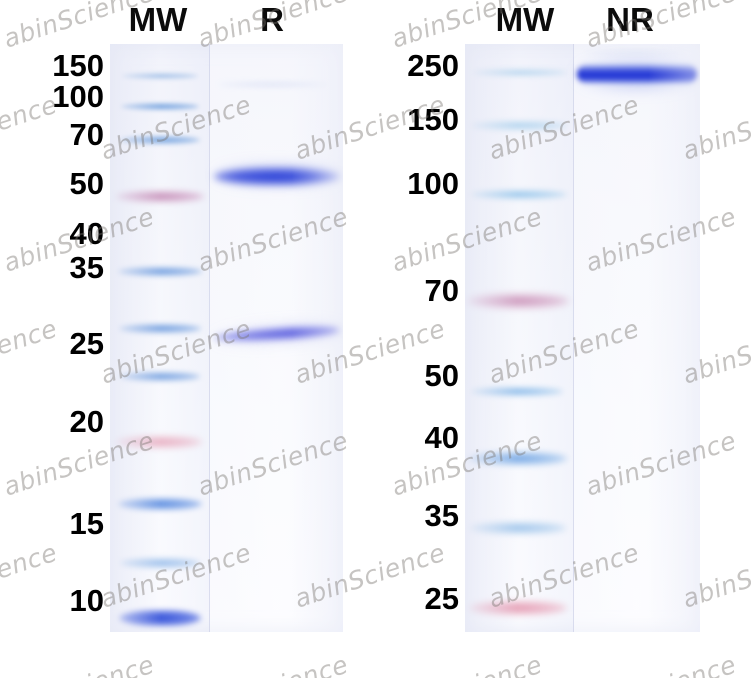  I want to click on left-mw-label-20: 20, so click(86, 421).